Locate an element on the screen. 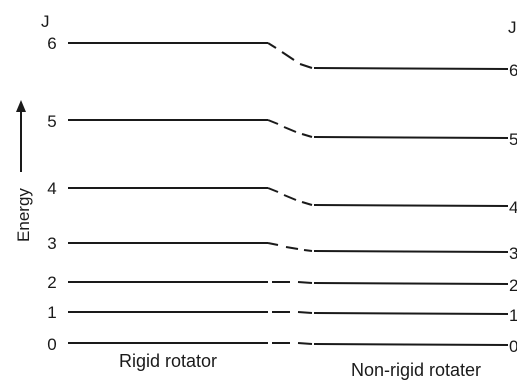 This screenshot has height=383, width=517. right-label-4: 4 is located at coordinates (513, 207).